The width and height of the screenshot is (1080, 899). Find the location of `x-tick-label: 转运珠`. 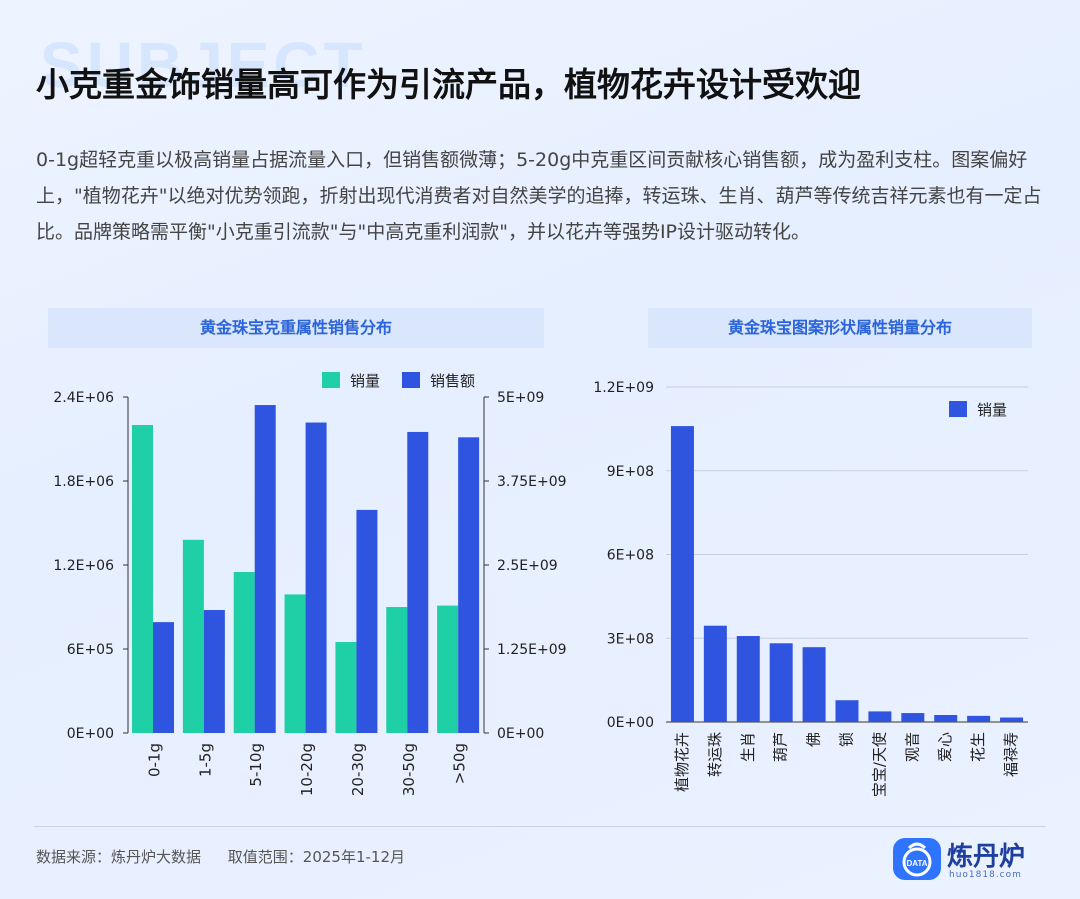

x-tick-label: 转运珠 is located at coordinates (715, 754).